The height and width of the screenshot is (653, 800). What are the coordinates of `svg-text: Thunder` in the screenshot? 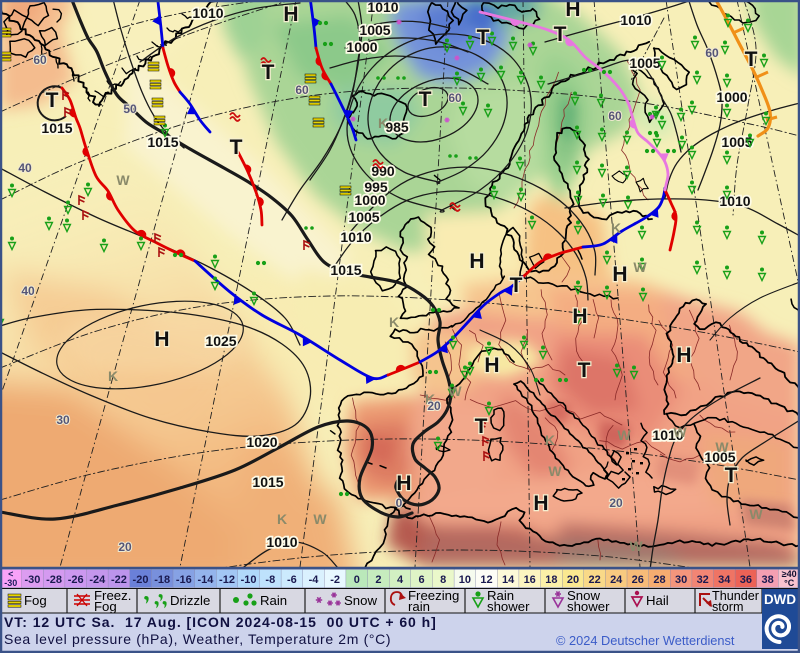 It's located at (735, 596).